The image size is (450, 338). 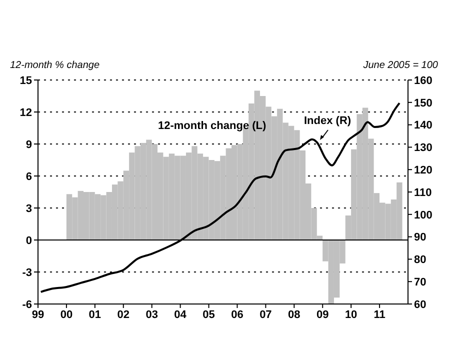 I want to click on x-tick-label: 08, so click(x=294, y=314).